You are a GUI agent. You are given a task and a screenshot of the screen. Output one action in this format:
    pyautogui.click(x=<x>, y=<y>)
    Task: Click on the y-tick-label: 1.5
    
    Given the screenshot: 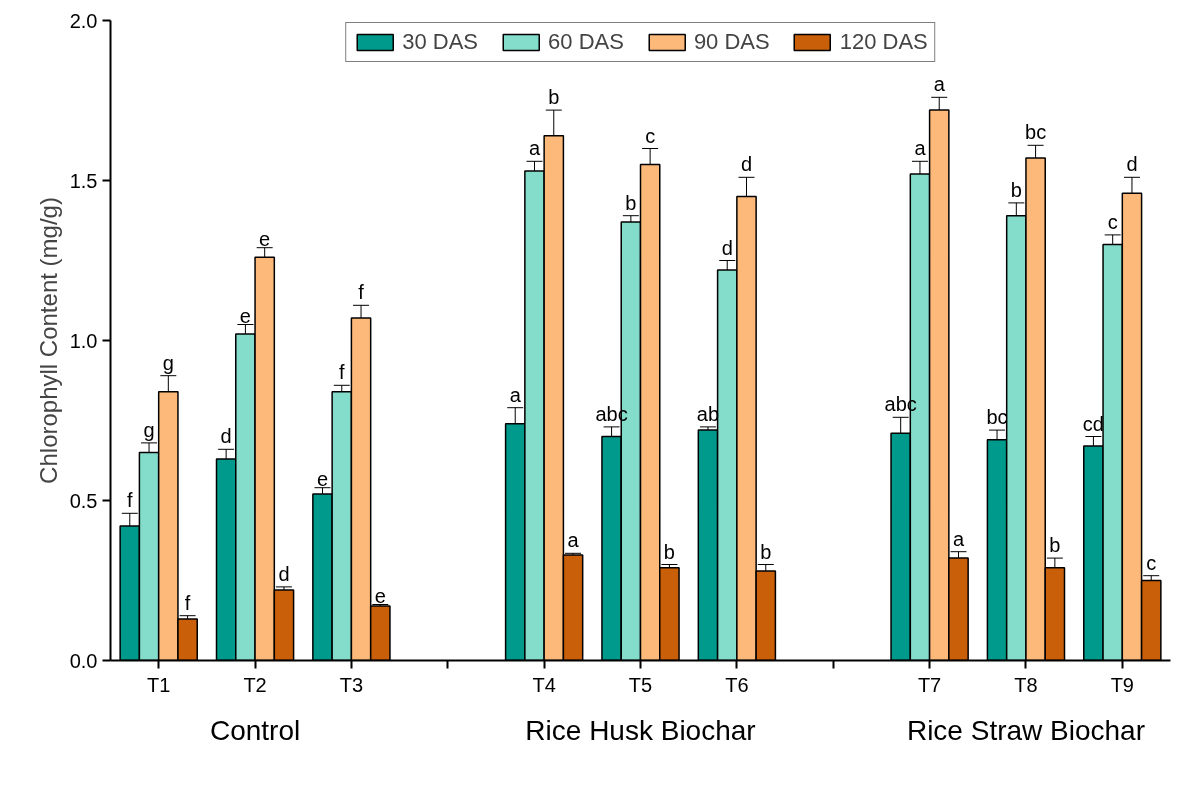 What is the action you would take?
    pyautogui.click(x=83, y=180)
    